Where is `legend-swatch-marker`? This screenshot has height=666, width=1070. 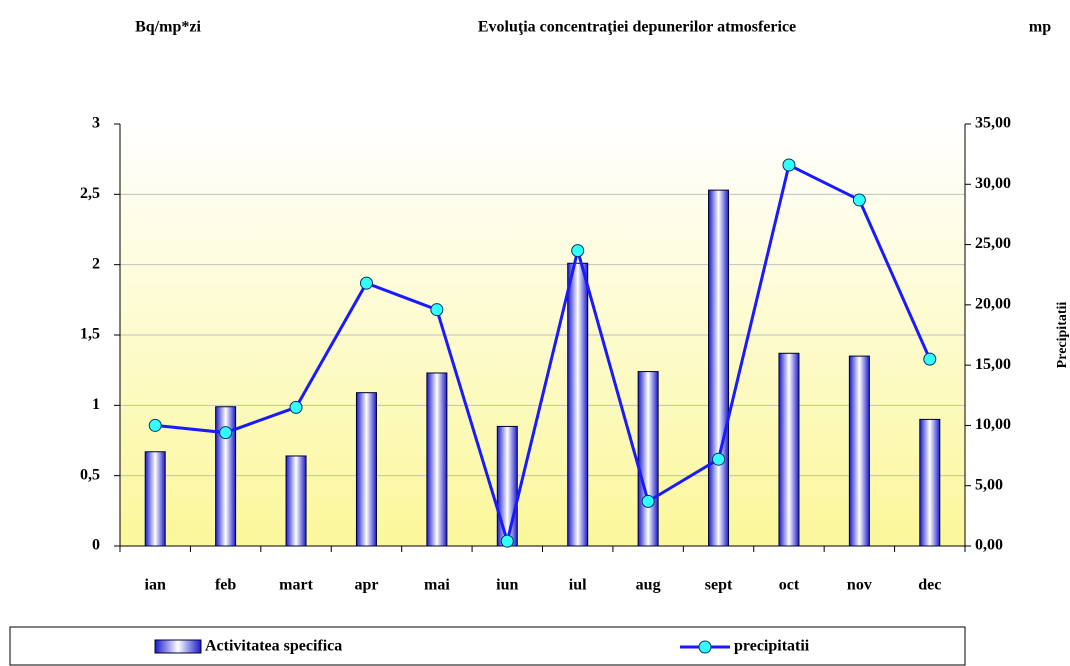
legend-swatch-marker is located at coordinates (705, 647).